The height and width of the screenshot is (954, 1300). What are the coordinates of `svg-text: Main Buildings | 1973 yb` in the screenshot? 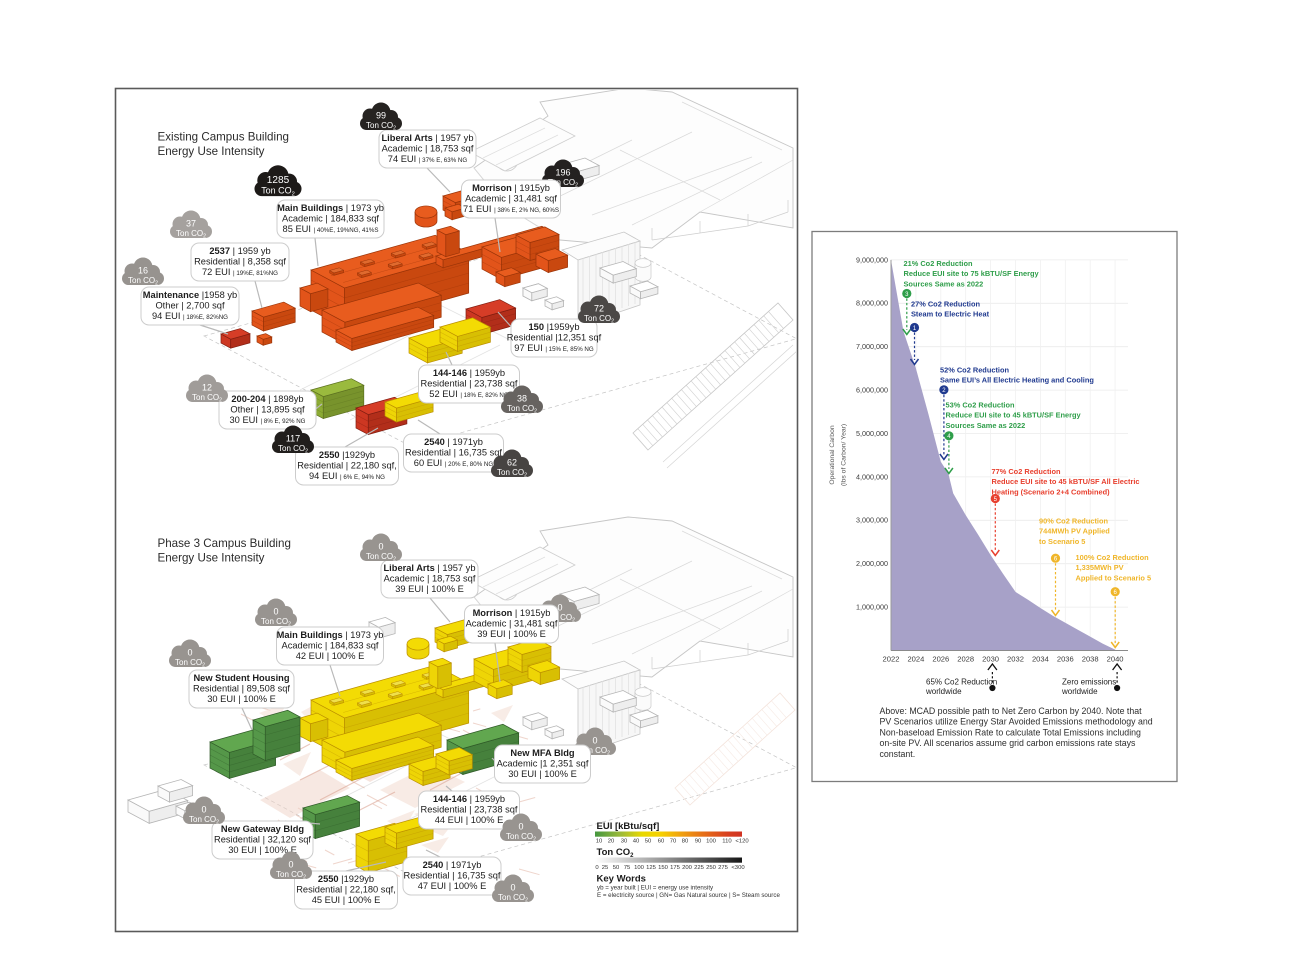 It's located at (330, 635).